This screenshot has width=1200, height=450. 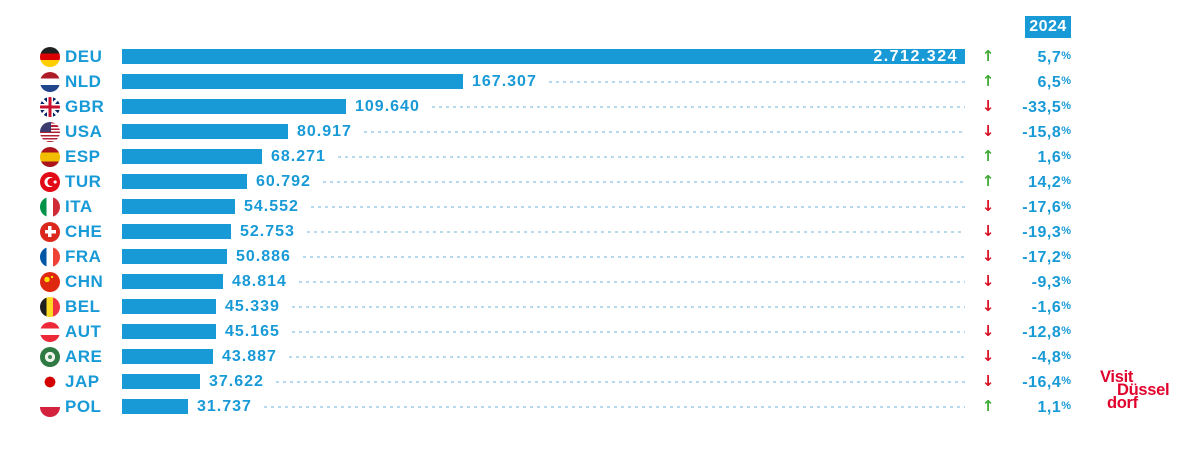 What do you see at coordinates (83, 331) in the screenshot?
I see `country-code-label: AUT` at bounding box center [83, 331].